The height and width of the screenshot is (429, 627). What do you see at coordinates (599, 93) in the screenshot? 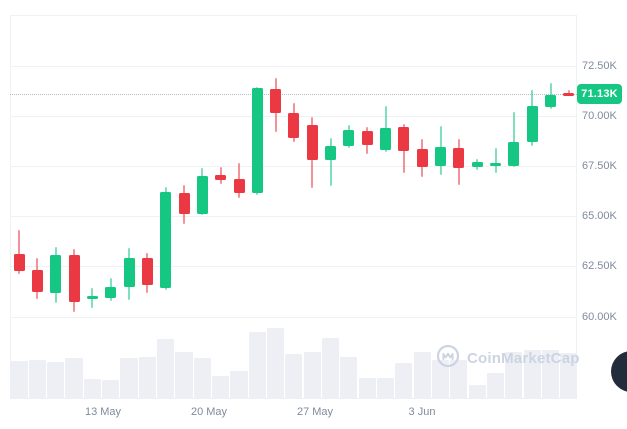
I see `current-price-badge: 71.13K` at bounding box center [599, 93].